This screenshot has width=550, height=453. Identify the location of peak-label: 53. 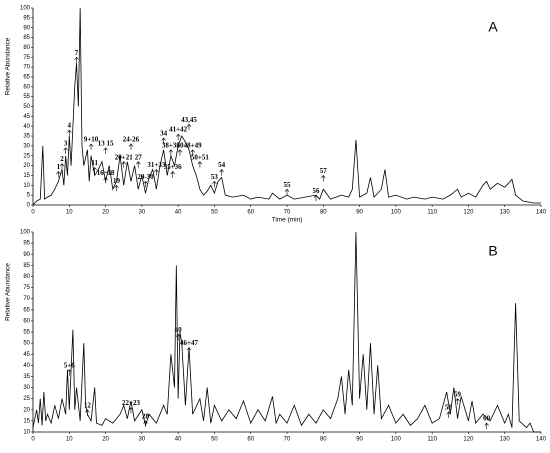
(215, 177).